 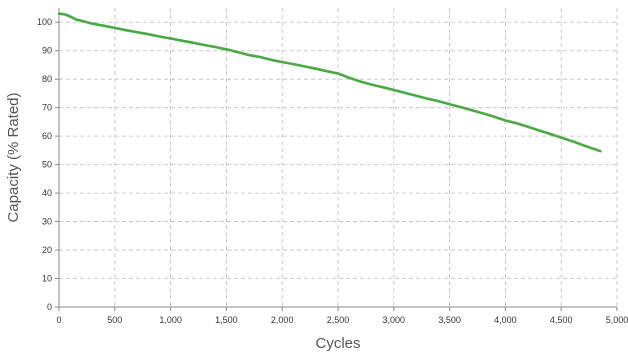 I want to click on y-tick-label: 20, so click(x=47, y=250).